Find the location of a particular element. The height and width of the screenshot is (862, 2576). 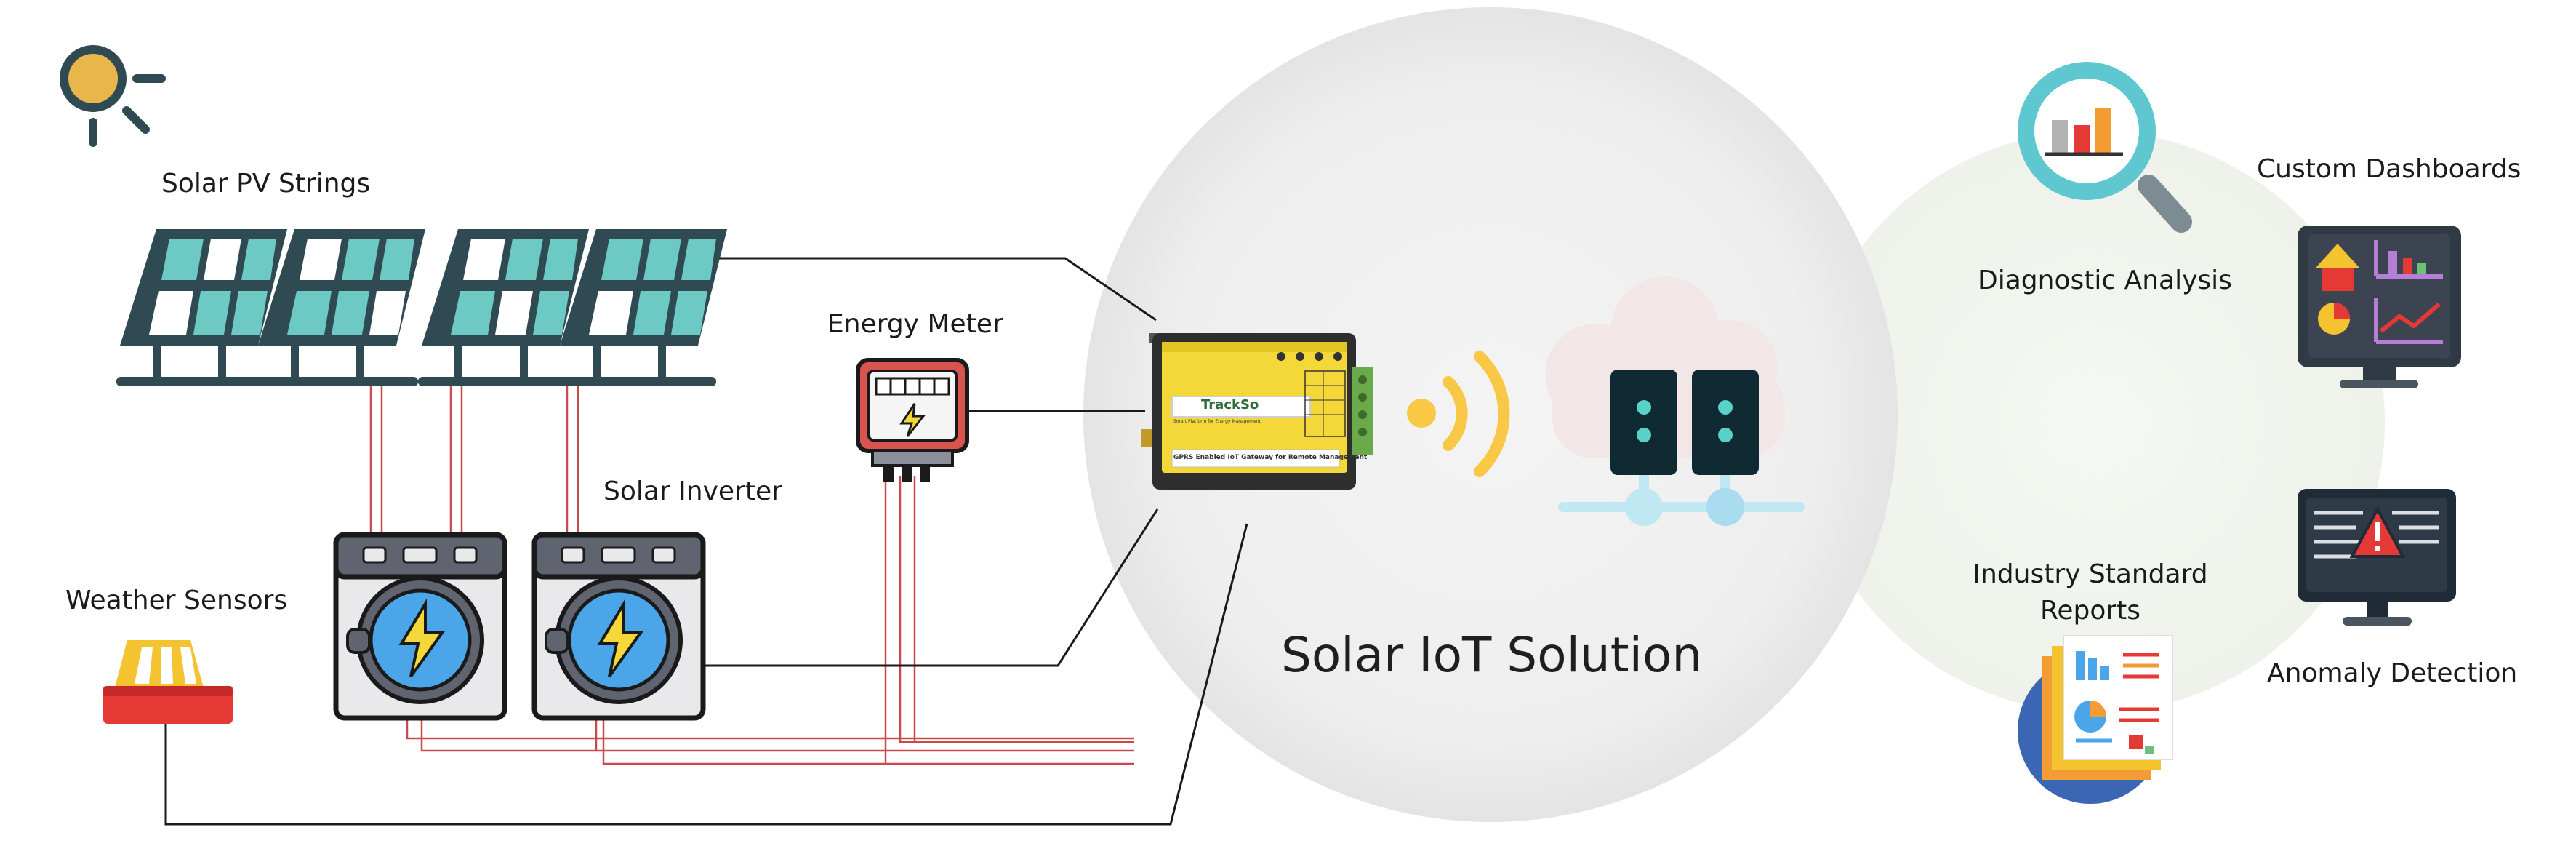

label-custom-dashboards: Custom Dashboards is located at coordinates (2389, 169).